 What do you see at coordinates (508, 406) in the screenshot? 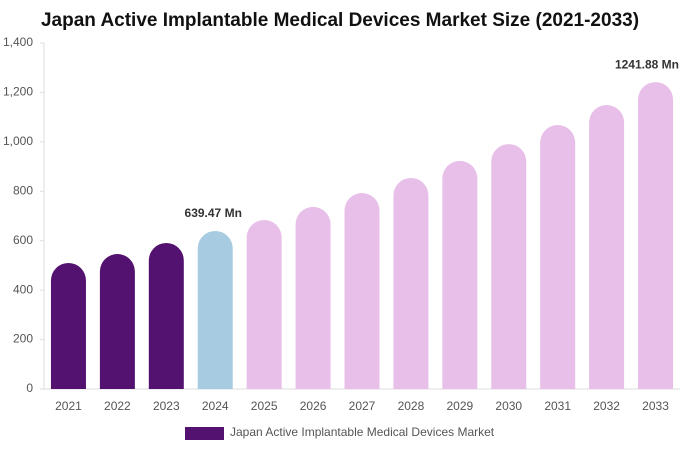
I see `x-tick-label: 2030` at bounding box center [508, 406].